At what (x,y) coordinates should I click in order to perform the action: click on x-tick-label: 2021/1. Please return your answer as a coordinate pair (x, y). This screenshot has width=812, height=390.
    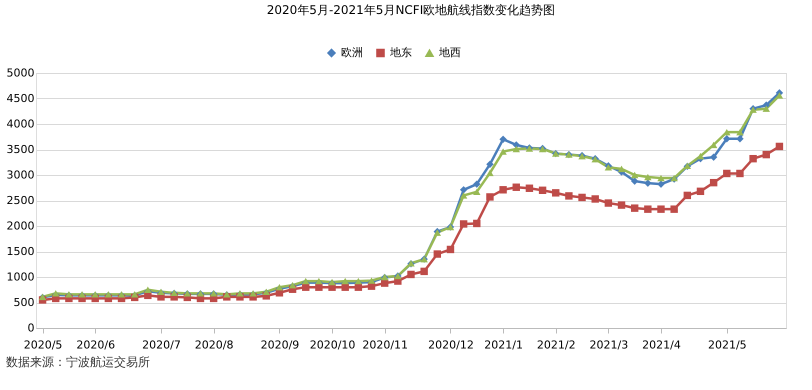
    Looking at the image, I should click on (503, 345).